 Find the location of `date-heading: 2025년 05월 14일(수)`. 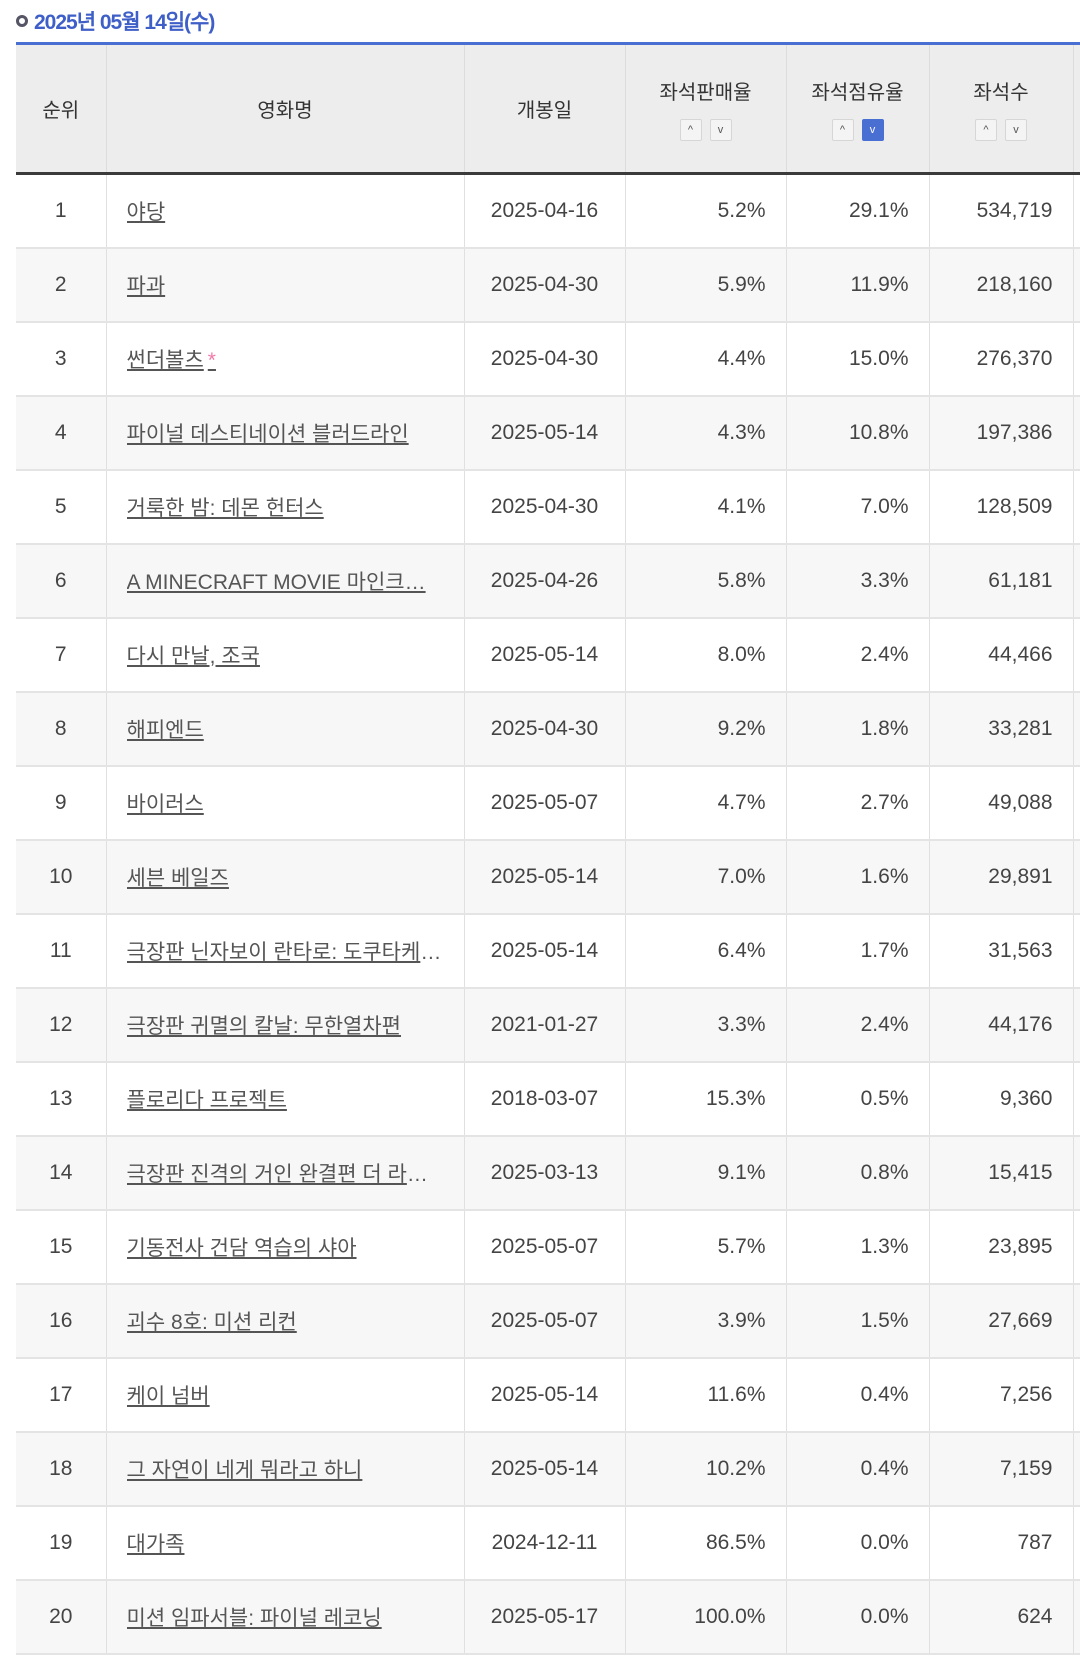

date-heading: 2025년 05월 14일(수) is located at coordinates (115, 21).